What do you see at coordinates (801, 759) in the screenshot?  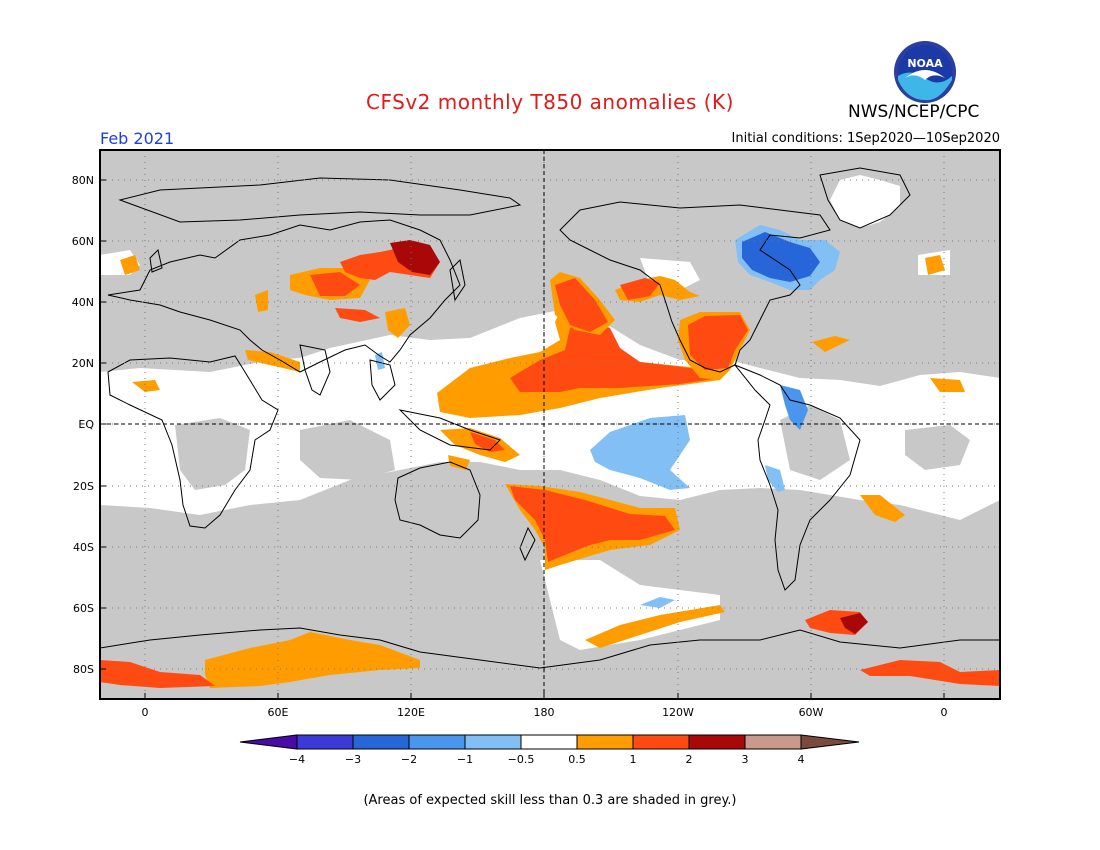 I see `colorbar-label: 4` at bounding box center [801, 759].